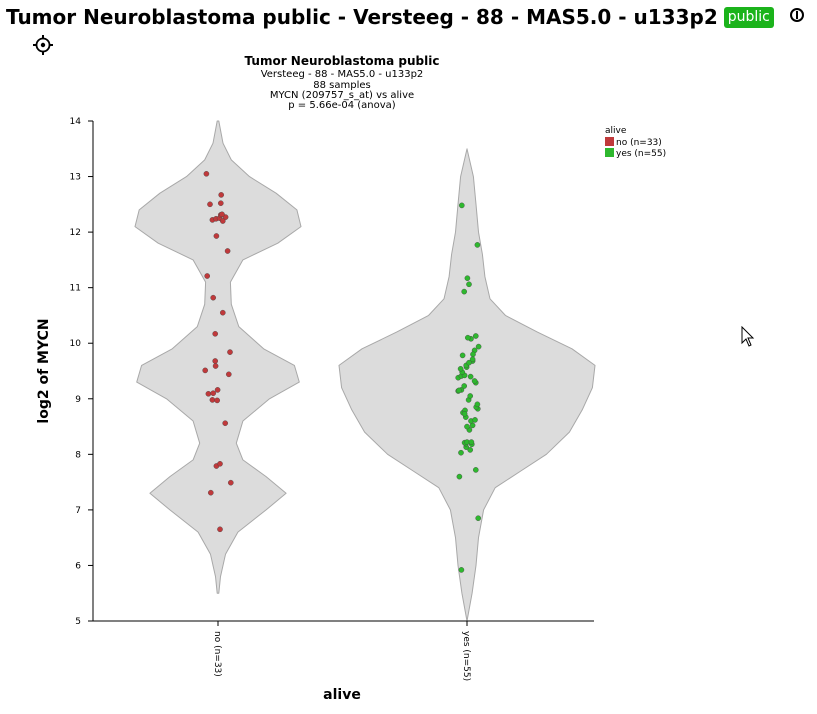 This screenshot has width=817, height=714. What do you see at coordinates (616, 131) in the screenshot?
I see `legend-title: alive` at bounding box center [616, 131].